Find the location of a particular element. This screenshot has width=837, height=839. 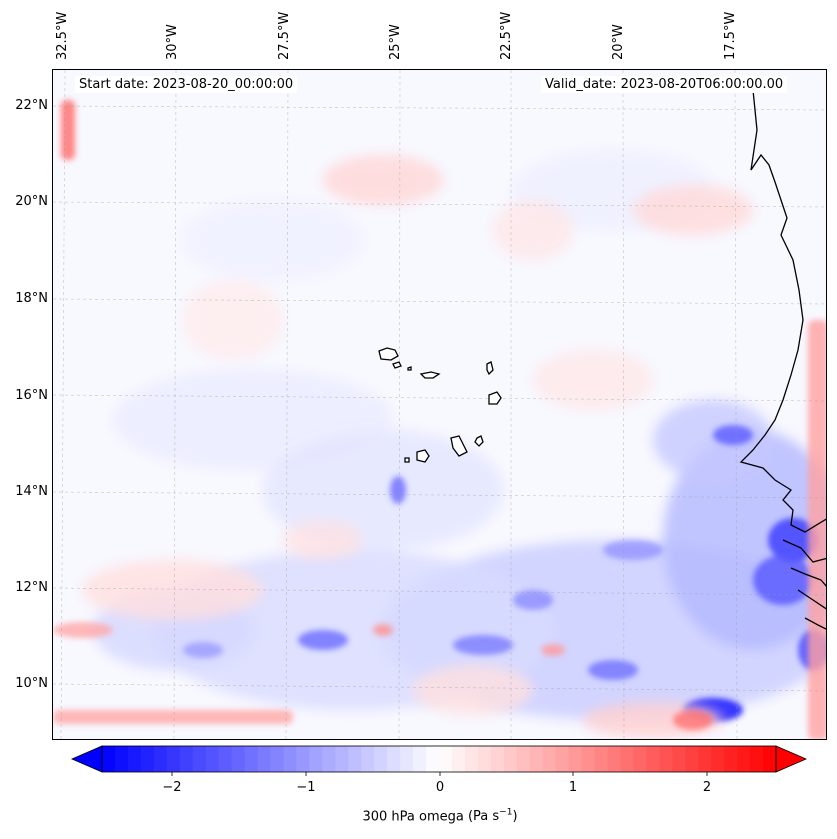

island-maio is located at coordinates (479, 441).